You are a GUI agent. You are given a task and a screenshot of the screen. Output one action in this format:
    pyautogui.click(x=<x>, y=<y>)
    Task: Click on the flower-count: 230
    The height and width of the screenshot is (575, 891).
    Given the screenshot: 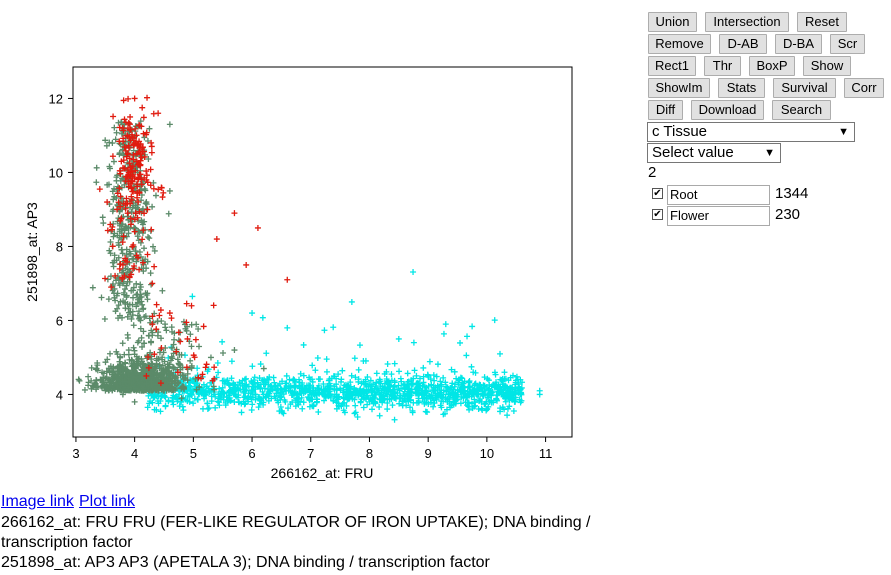 What is the action you would take?
    pyautogui.click(x=788, y=214)
    